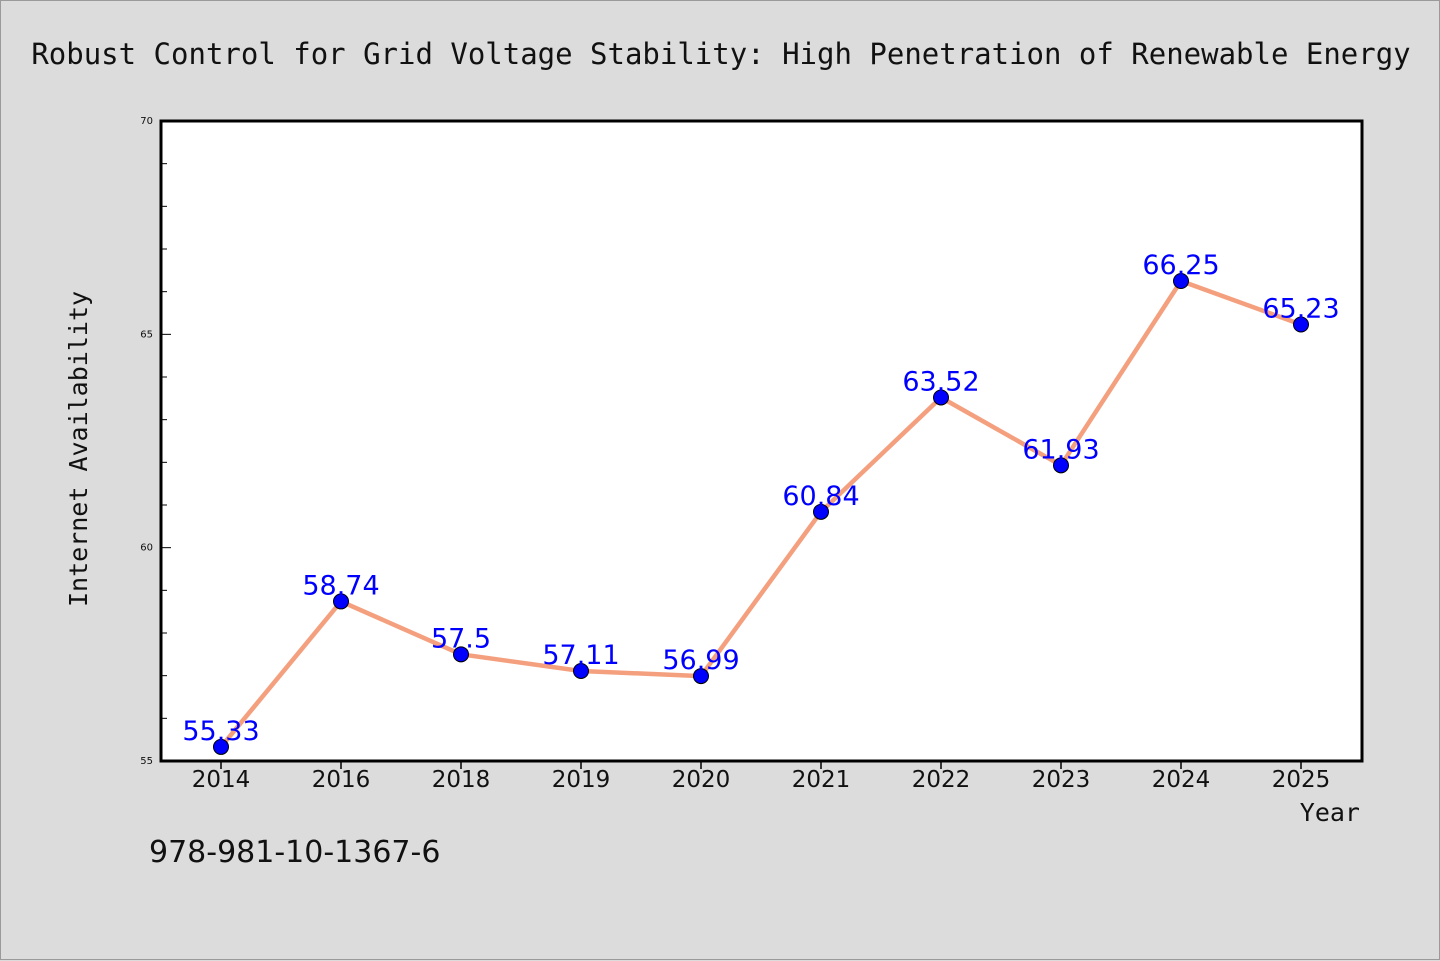 The width and height of the screenshot is (1440, 961). I want to click on x-tick-label: 2014, so click(221, 780).